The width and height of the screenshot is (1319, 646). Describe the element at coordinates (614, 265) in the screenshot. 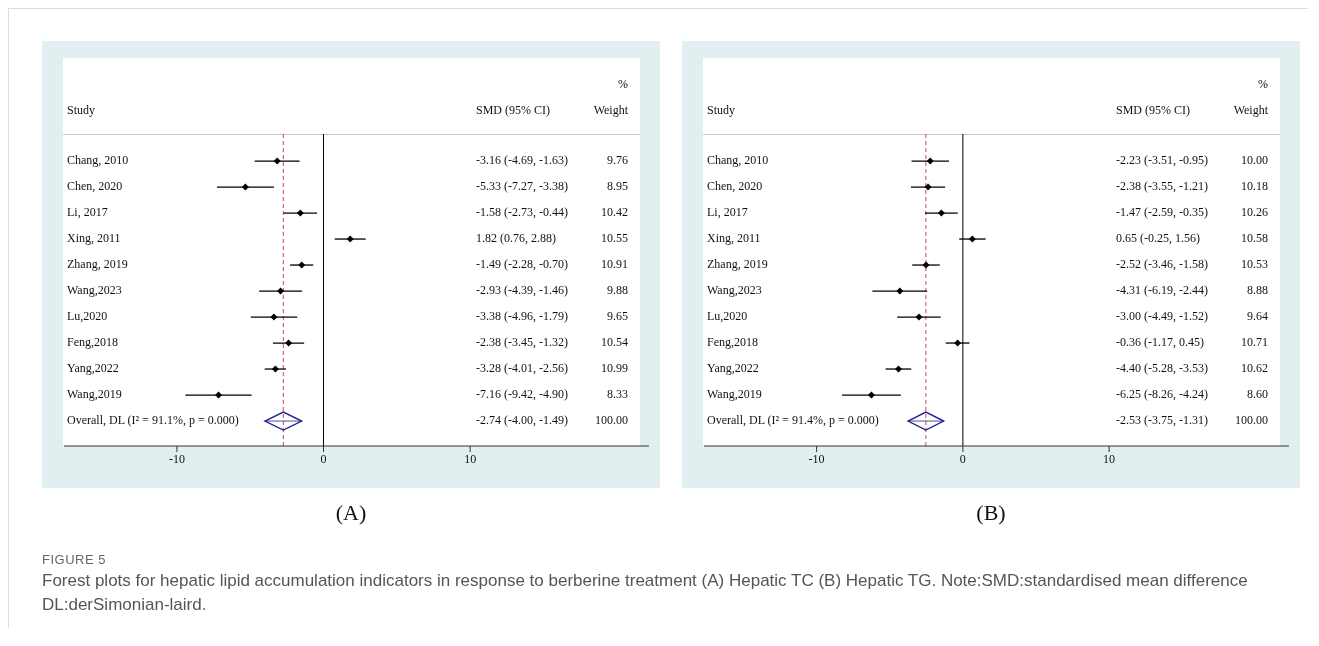

I see `annotation: 10.91` at that location.